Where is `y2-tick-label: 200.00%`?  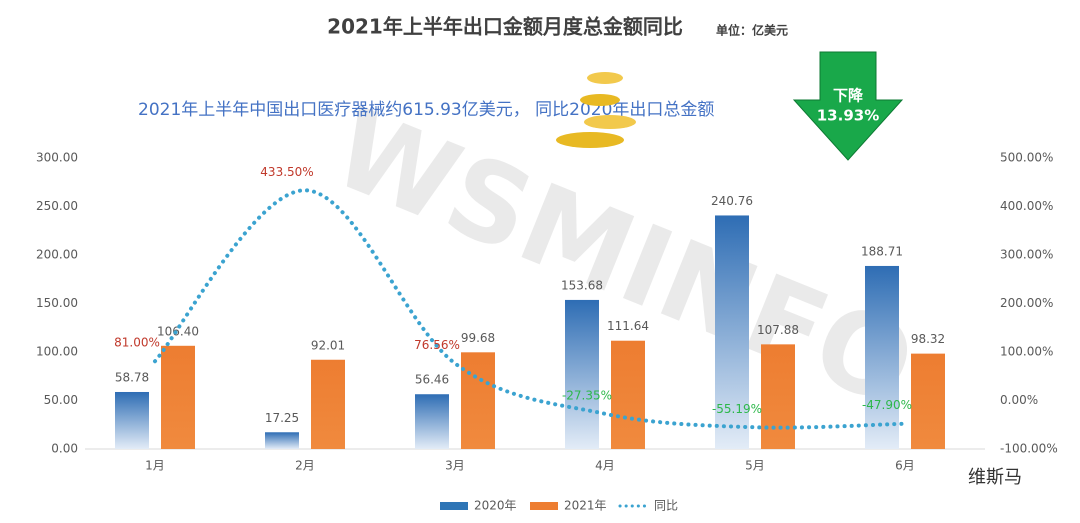 y2-tick-label: 200.00% is located at coordinates (1026, 303).